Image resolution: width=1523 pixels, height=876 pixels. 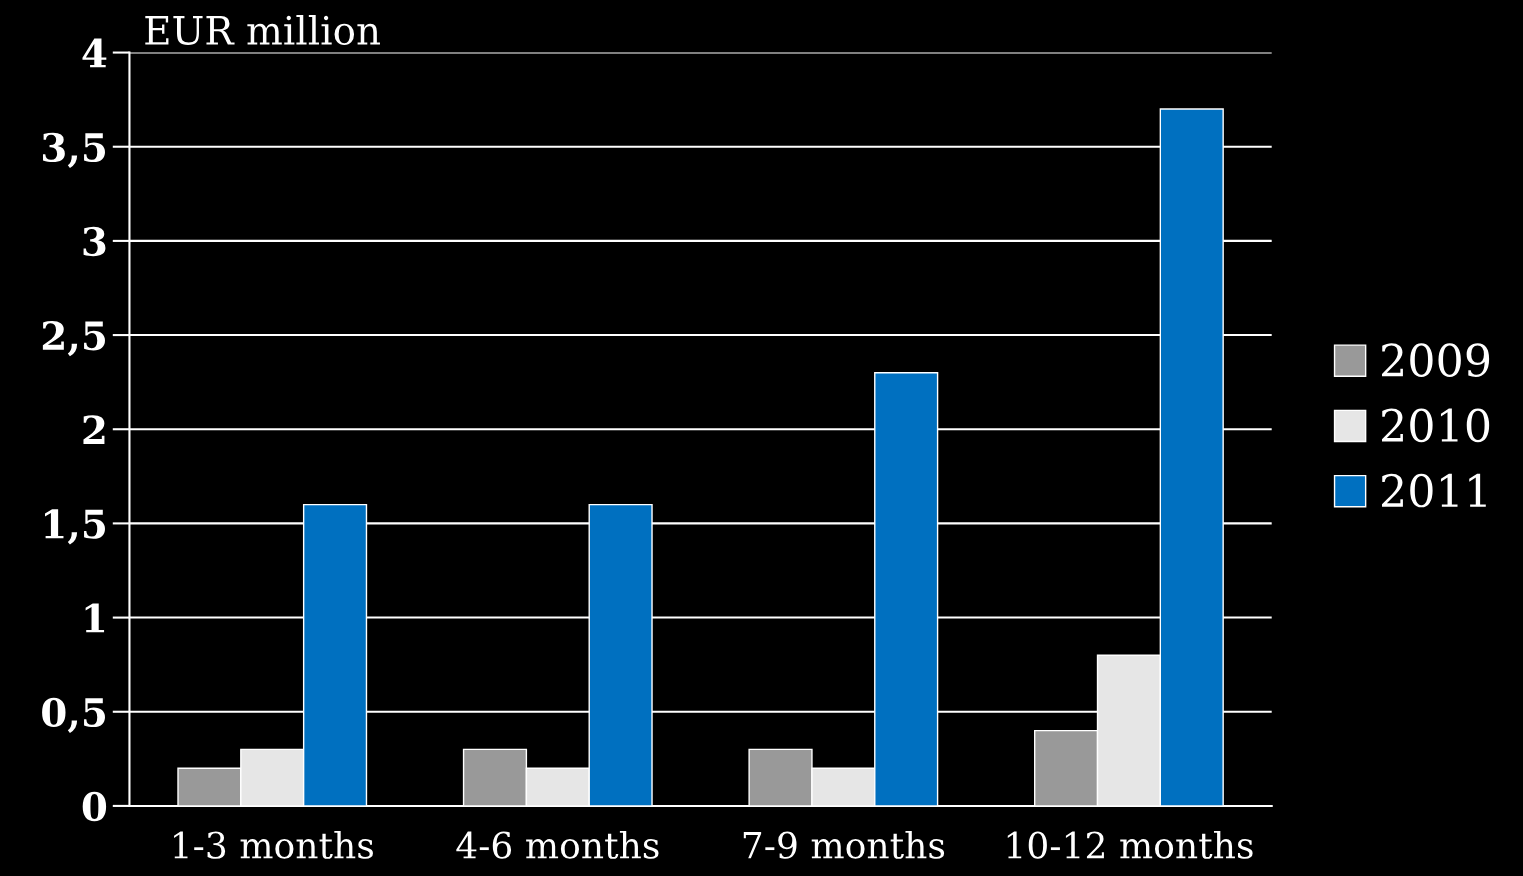 I want to click on y-tick-label: 4, so click(x=94, y=53).